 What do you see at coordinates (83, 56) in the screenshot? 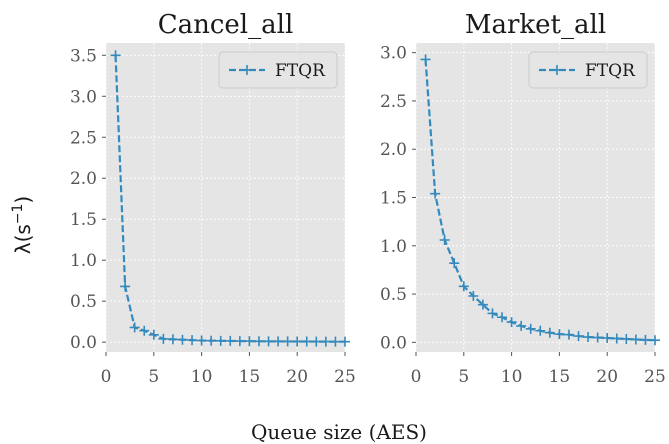
I see `y-tick-label: 3.5` at bounding box center [83, 56].